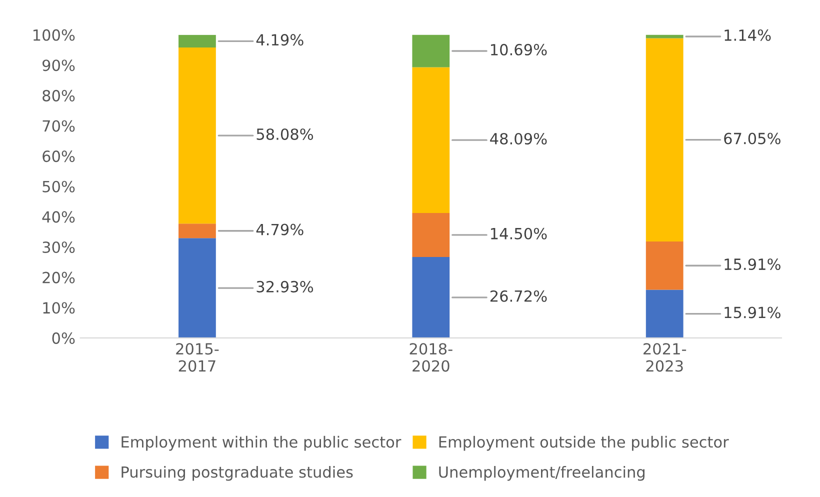  Describe the element at coordinates (280, 40) in the screenshot. I see `data-label: 4.19%` at that location.